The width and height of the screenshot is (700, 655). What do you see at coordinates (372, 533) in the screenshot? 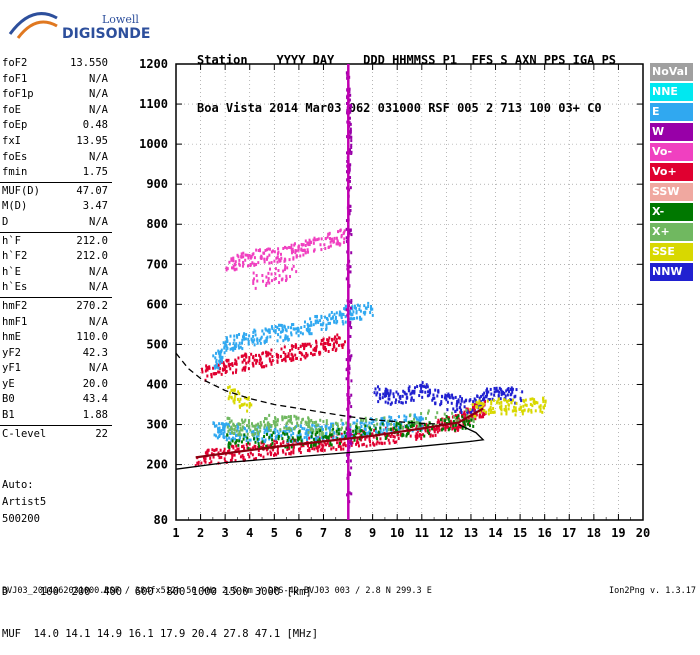
I see `x-tick-label: 9` at bounding box center [372, 533].